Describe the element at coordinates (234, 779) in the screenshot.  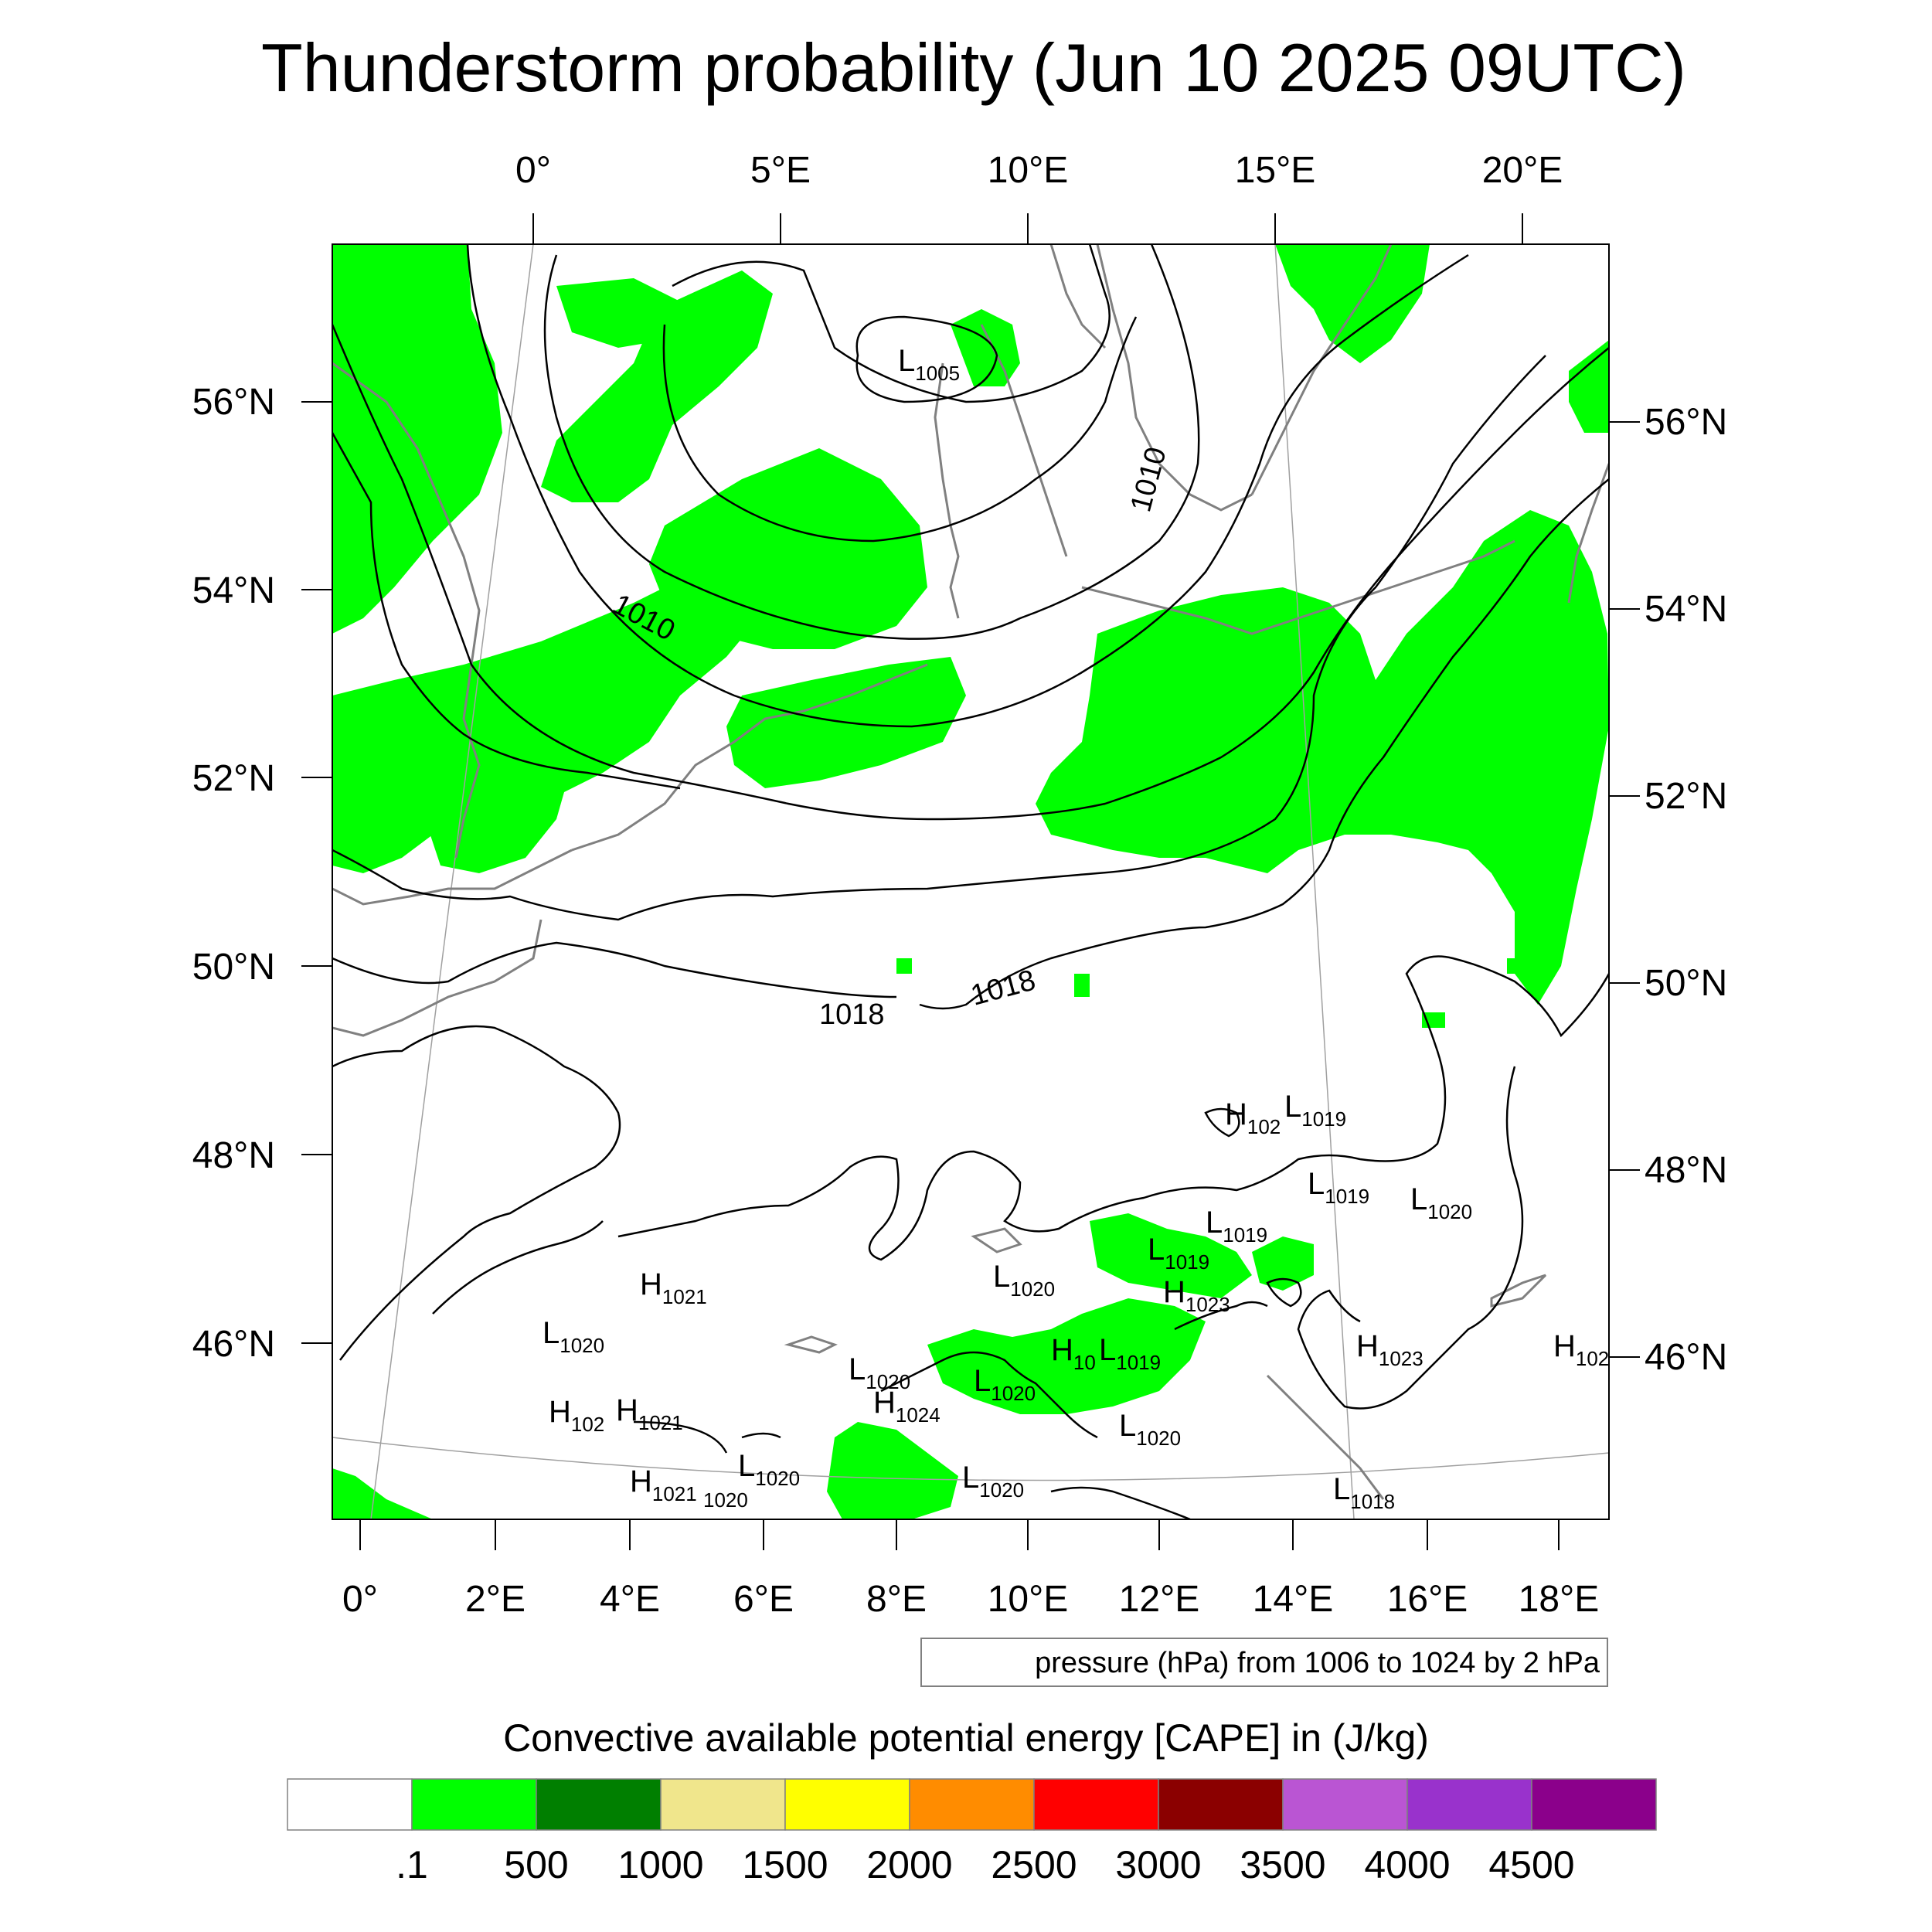
I see `left-tick-label: 52°N` at that location.